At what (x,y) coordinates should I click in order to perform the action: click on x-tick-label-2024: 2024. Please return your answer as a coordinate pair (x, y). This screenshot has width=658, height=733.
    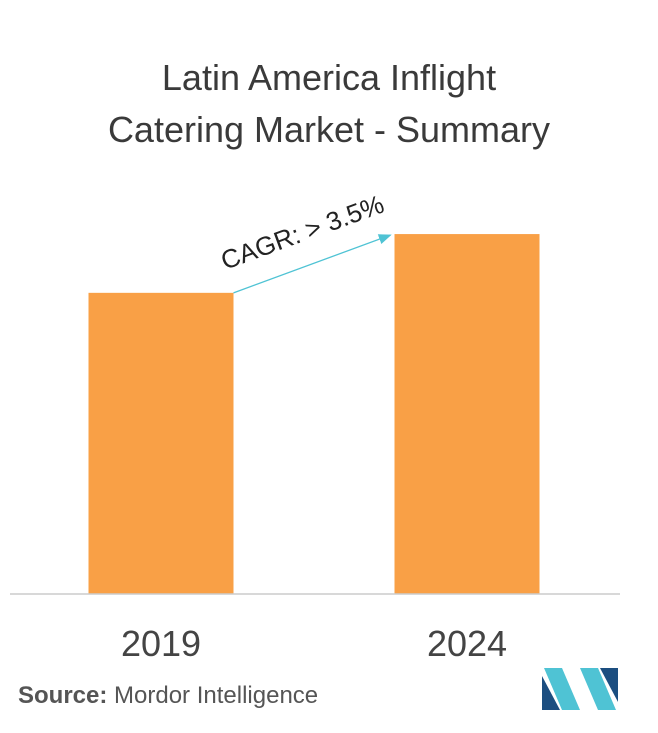
    Looking at the image, I should click on (467, 643).